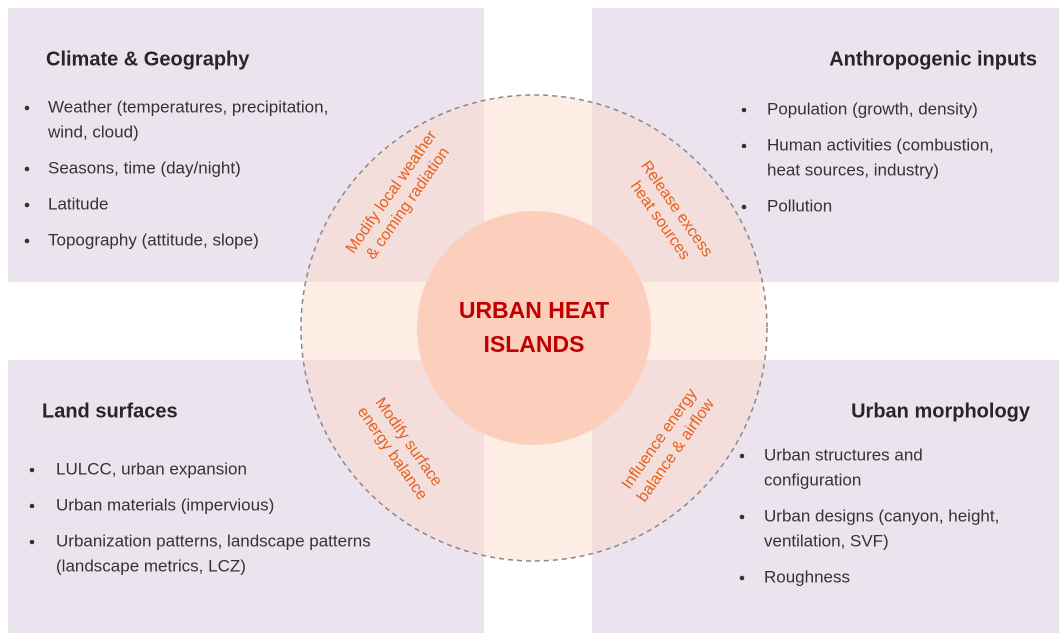  Describe the element at coordinates (153, 239) in the screenshot. I see `bullet-text: Topography (attitude, slope)` at that location.